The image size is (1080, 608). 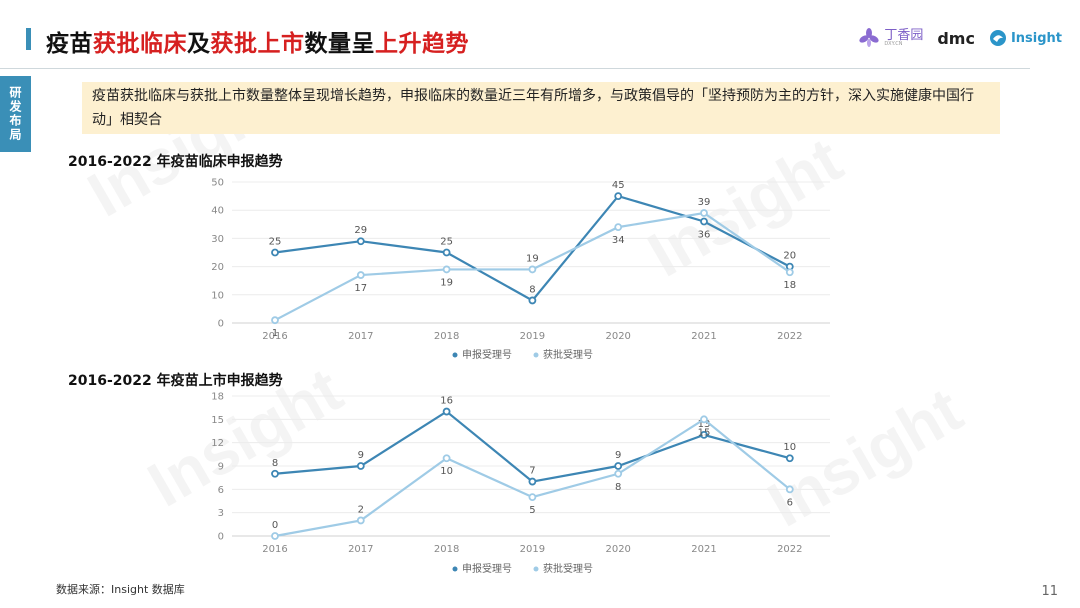 I want to click on title-part-highlight: 获批临床, so click(x=140, y=44).